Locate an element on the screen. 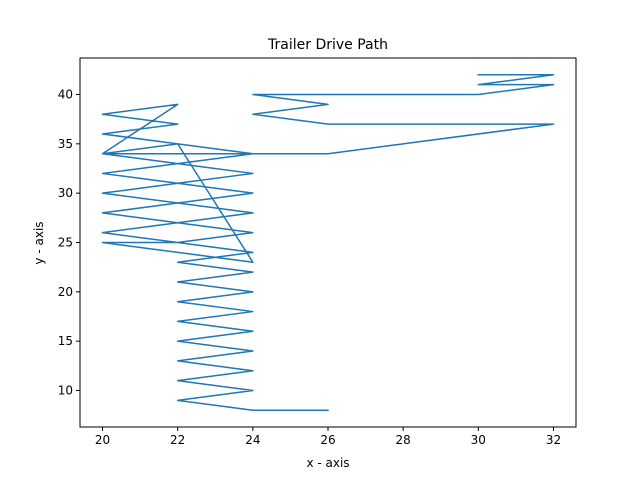  y-axis: 10 15 20 25 30 35 40 is located at coordinates (69, 242).